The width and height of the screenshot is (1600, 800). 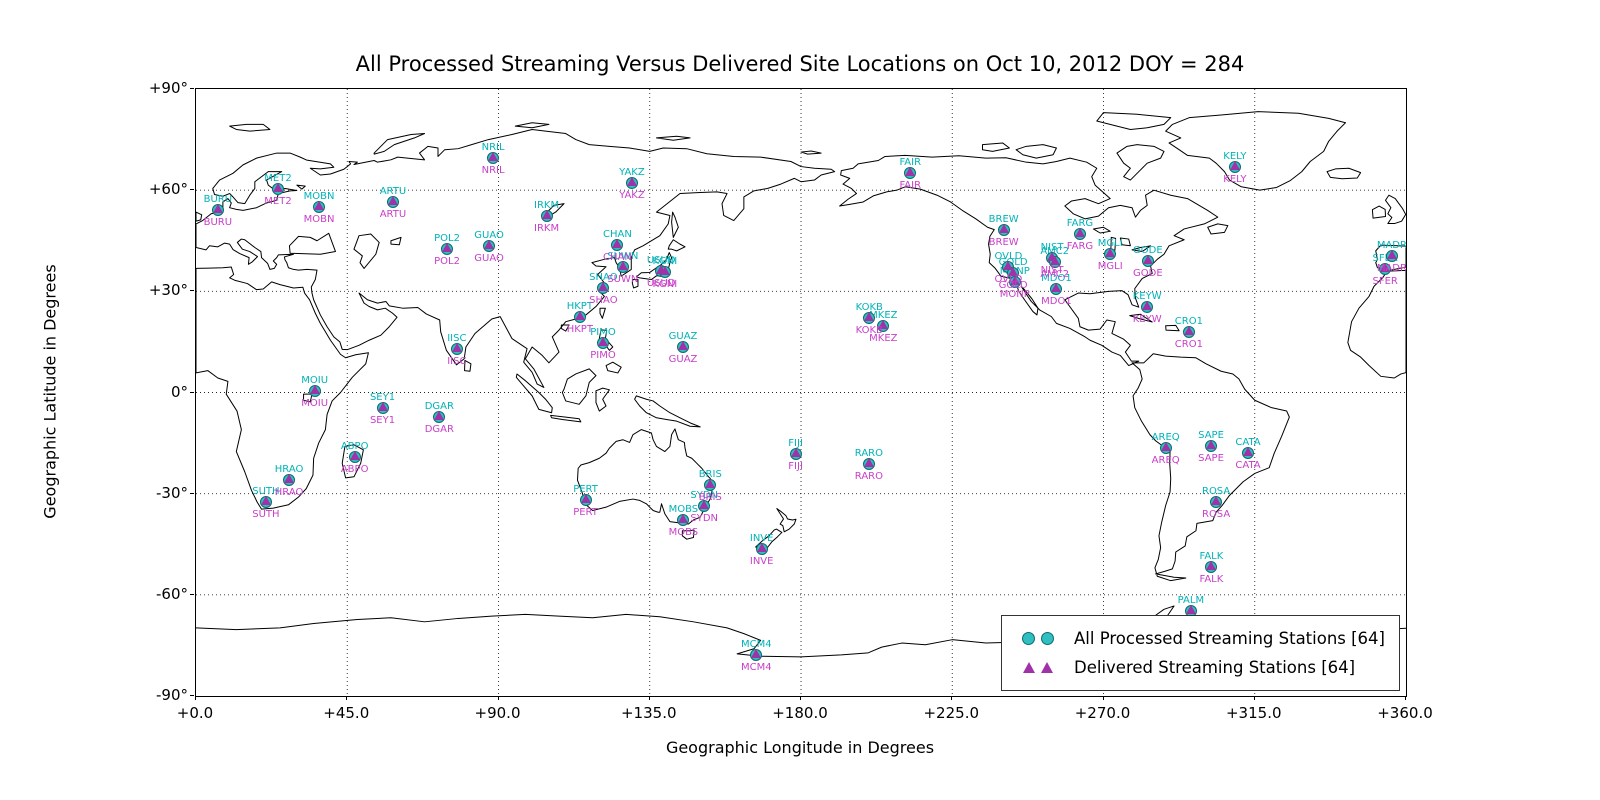 I want to click on station-label-delivered: SFER, so click(x=1385, y=282).